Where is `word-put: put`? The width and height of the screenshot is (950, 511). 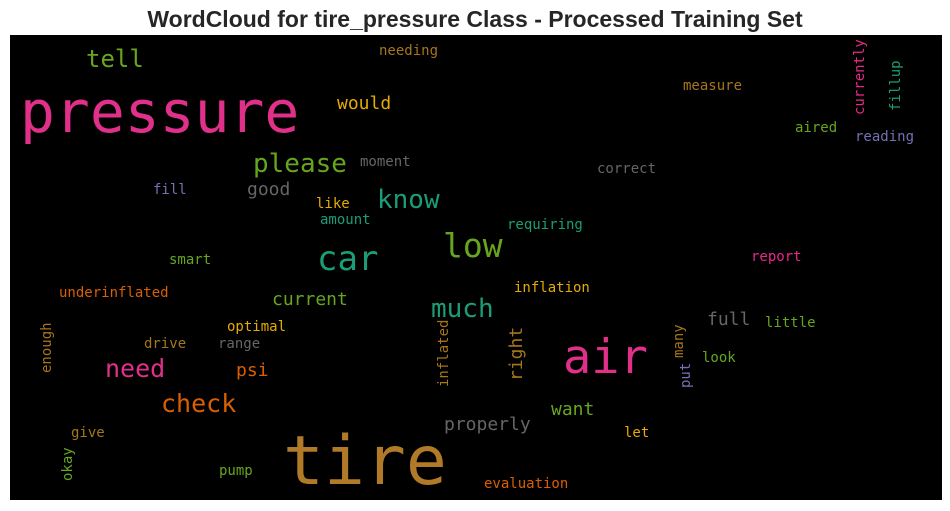
word-put: put is located at coordinates (686, 375).